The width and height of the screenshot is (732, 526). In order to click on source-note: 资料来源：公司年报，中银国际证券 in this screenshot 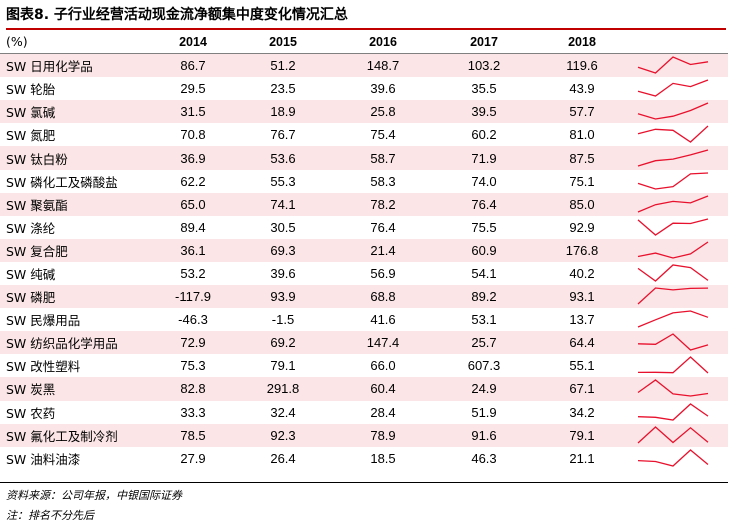, I will do `click(94, 495)`.